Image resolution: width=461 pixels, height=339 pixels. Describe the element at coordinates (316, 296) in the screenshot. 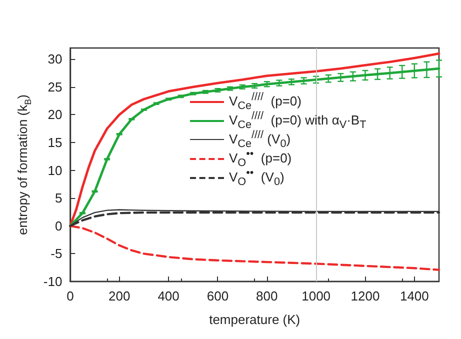

I see `x-tick-label: 1000` at that location.